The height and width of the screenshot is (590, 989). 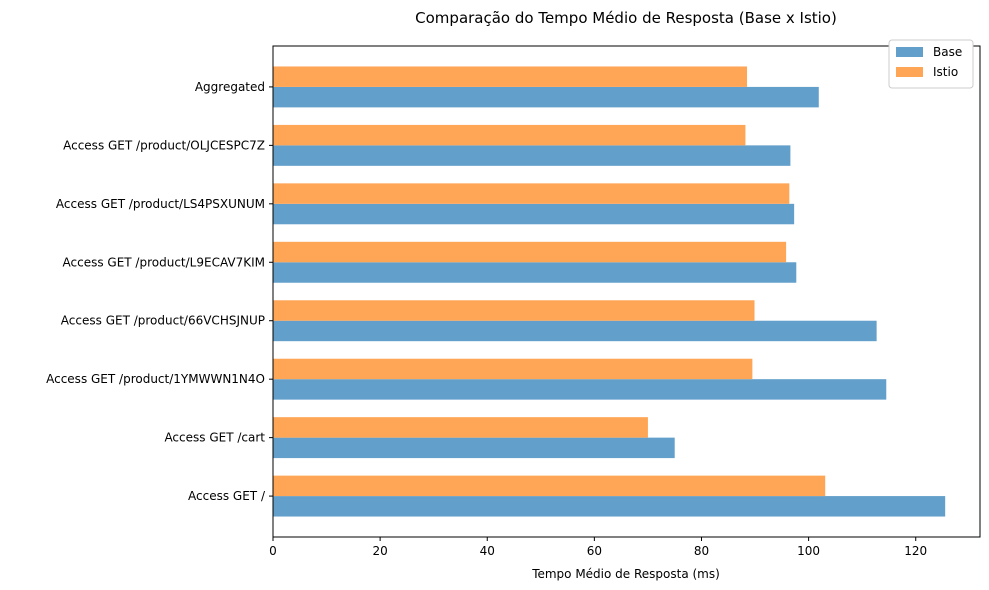 What do you see at coordinates (701, 551) in the screenshot?
I see `x-tick-label: 80` at bounding box center [701, 551].